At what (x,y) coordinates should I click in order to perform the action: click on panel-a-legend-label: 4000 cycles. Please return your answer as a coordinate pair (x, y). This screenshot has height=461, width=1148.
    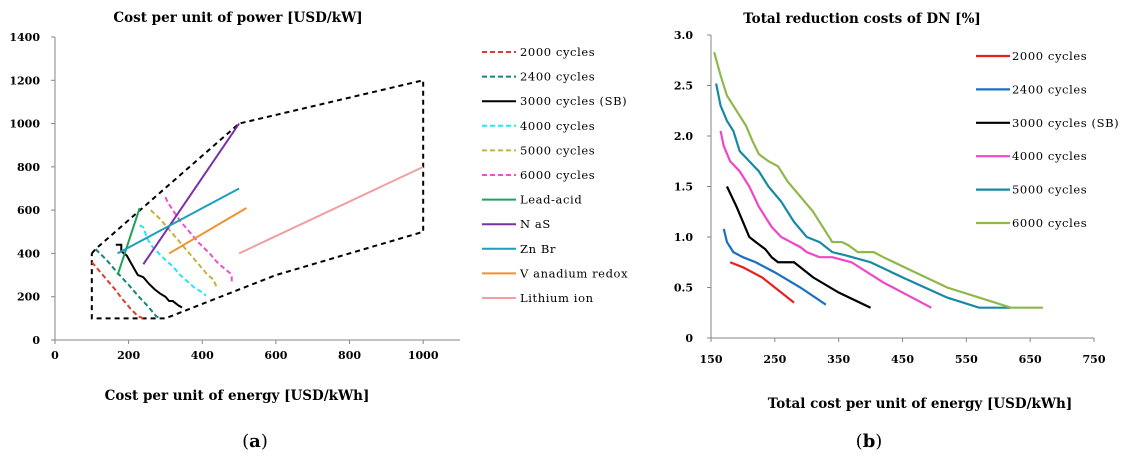
    Looking at the image, I should click on (557, 126).